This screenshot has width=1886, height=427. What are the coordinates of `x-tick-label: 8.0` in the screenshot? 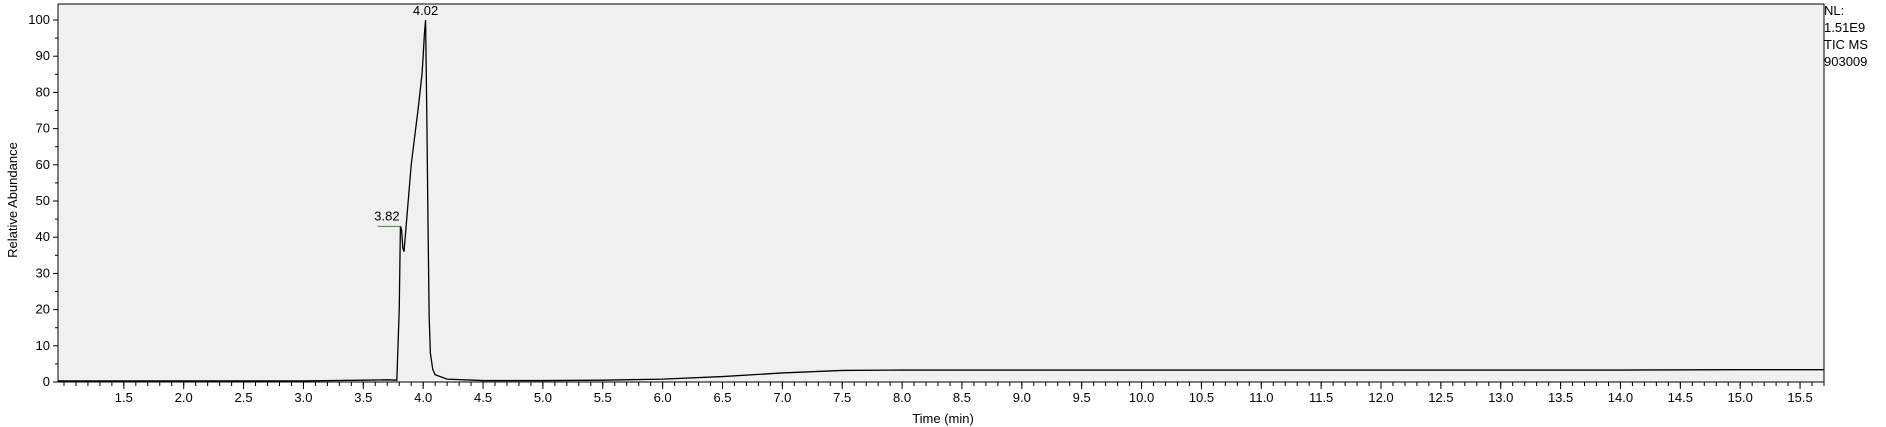 It's located at (902, 397).